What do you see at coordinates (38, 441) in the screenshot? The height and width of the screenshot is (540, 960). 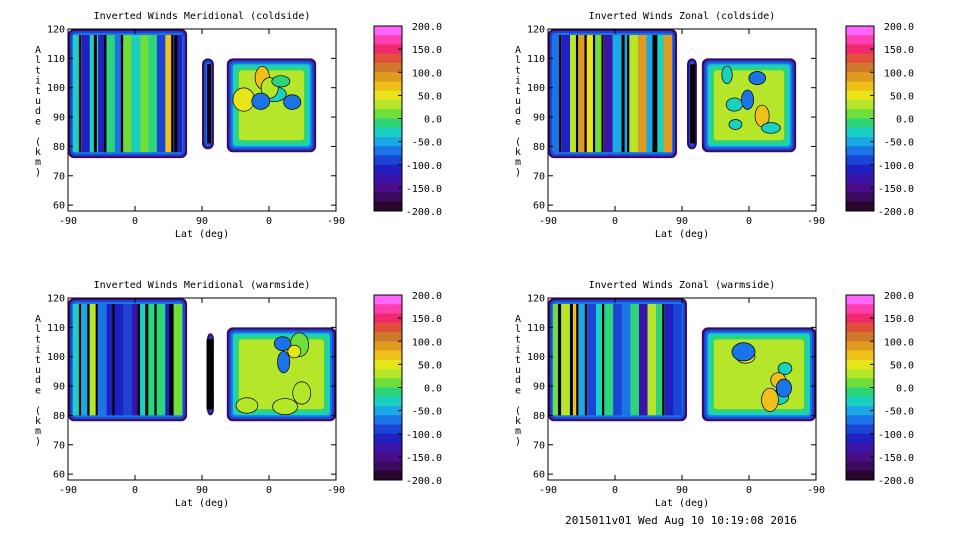 I see `y-axis-label-char: )` at bounding box center [38, 441].